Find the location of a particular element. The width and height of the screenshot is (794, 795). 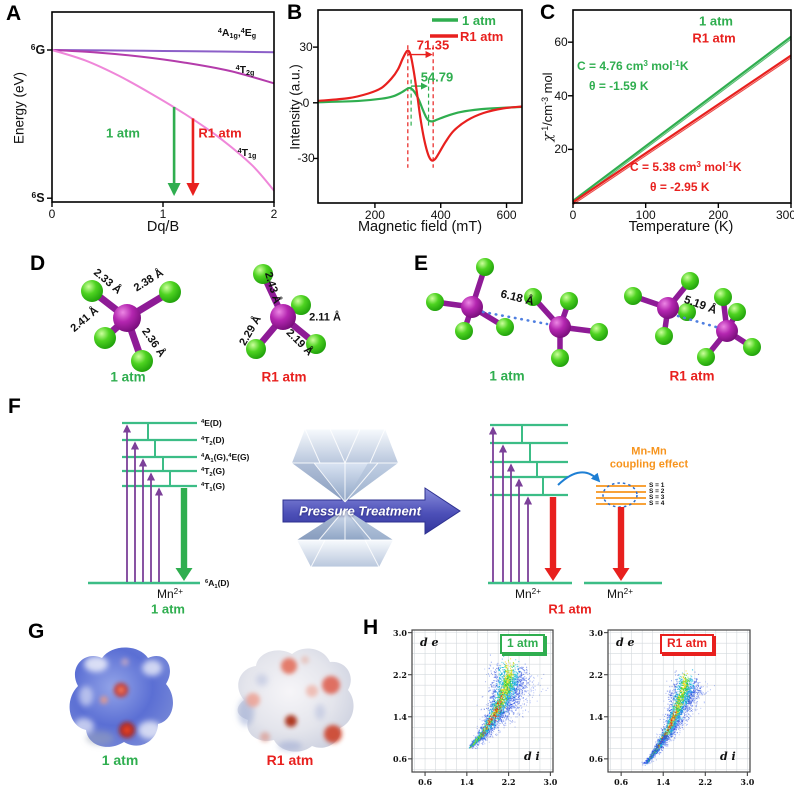

tick-label: 1 is located at coordinates (163, 214).